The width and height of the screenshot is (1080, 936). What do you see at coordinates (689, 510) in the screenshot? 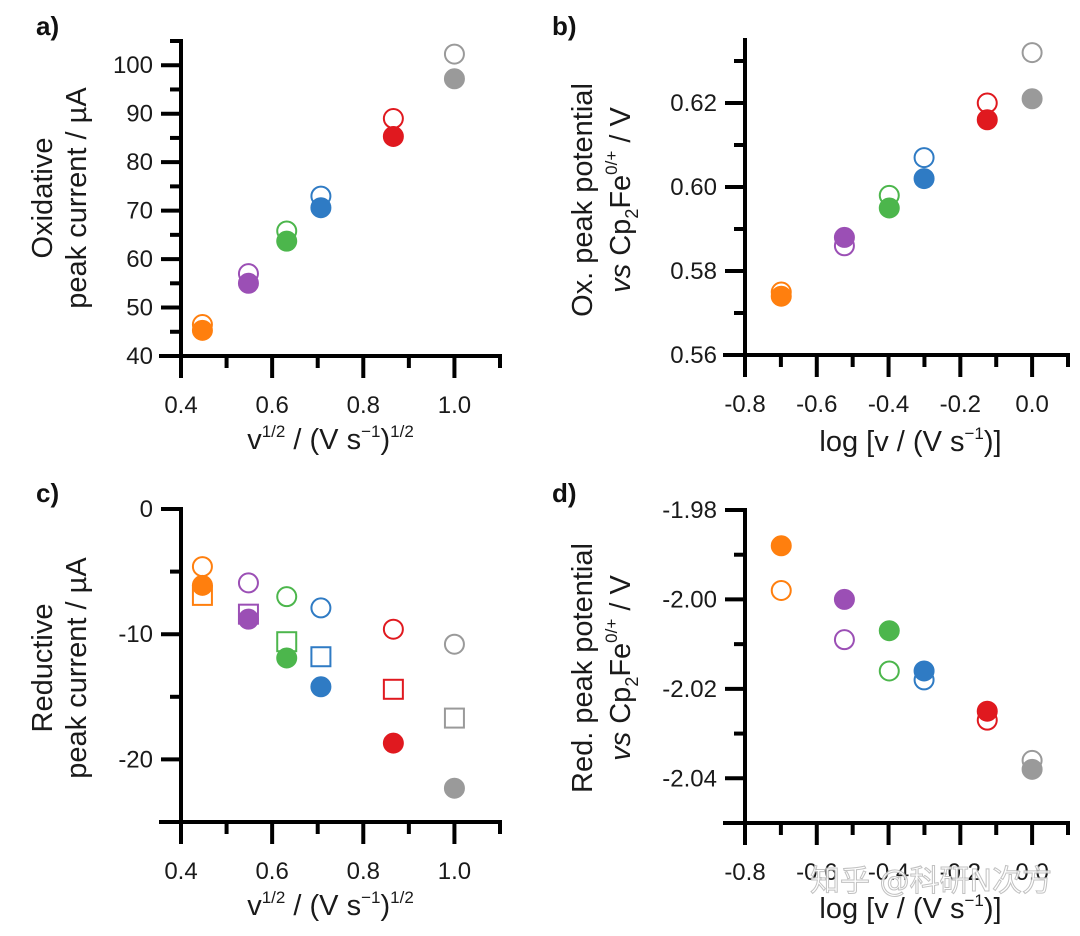
I see `y-tick-label: -1.98` at bounding box center [689, 510].